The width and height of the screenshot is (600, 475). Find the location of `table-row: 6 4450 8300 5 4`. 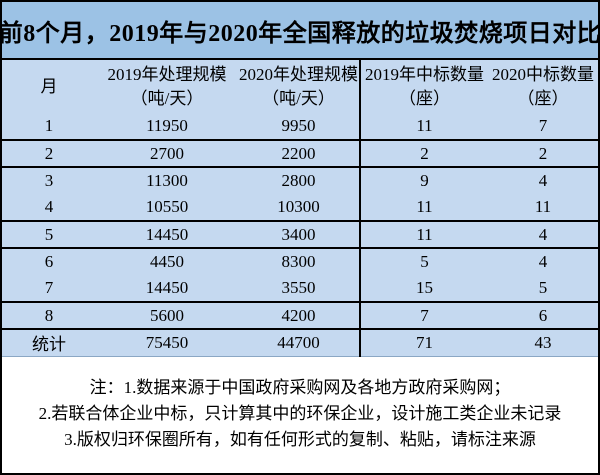

table-row: 6 4450 8300 5 4 is located at coordinates (300, 261).